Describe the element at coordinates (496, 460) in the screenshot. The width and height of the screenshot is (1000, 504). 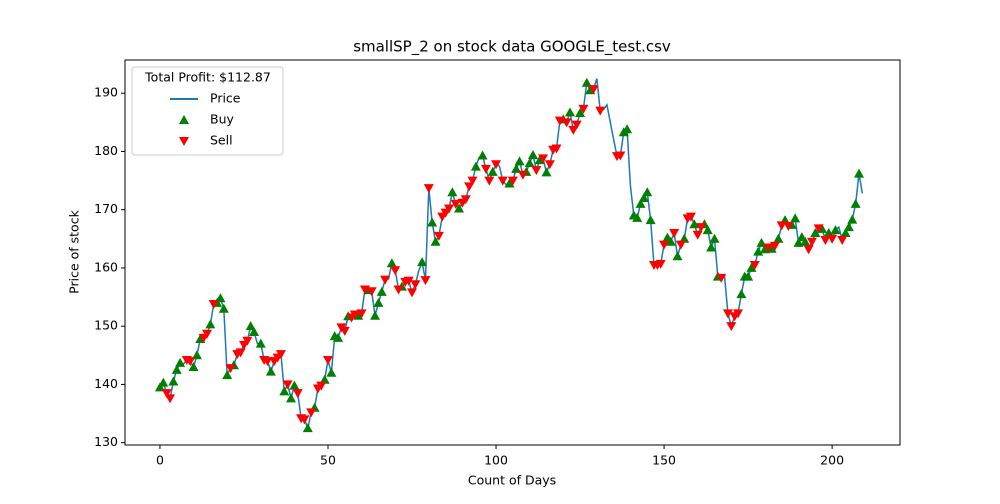
I see `x-tick-label: 100` at that location.